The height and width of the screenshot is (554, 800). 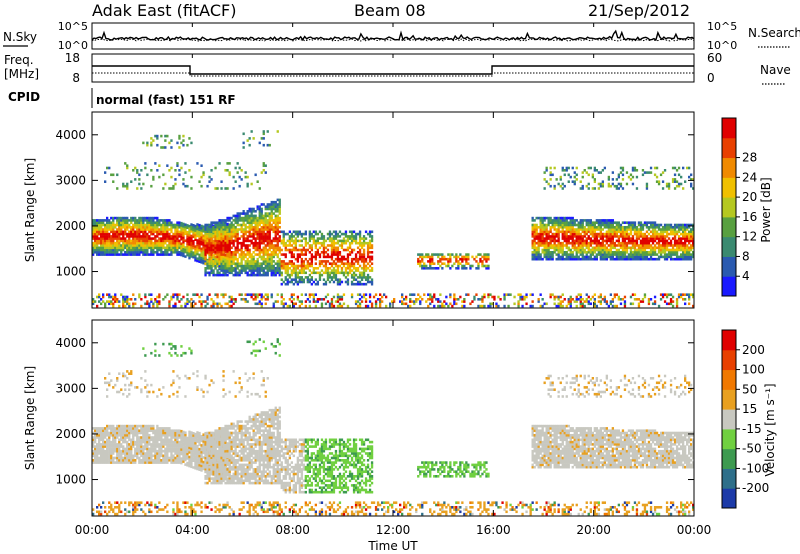 What do you see at coordinates (746, 276) in the screenshot?
I see `colorbar-tick-label: 4` at bounding box center [746, 276].